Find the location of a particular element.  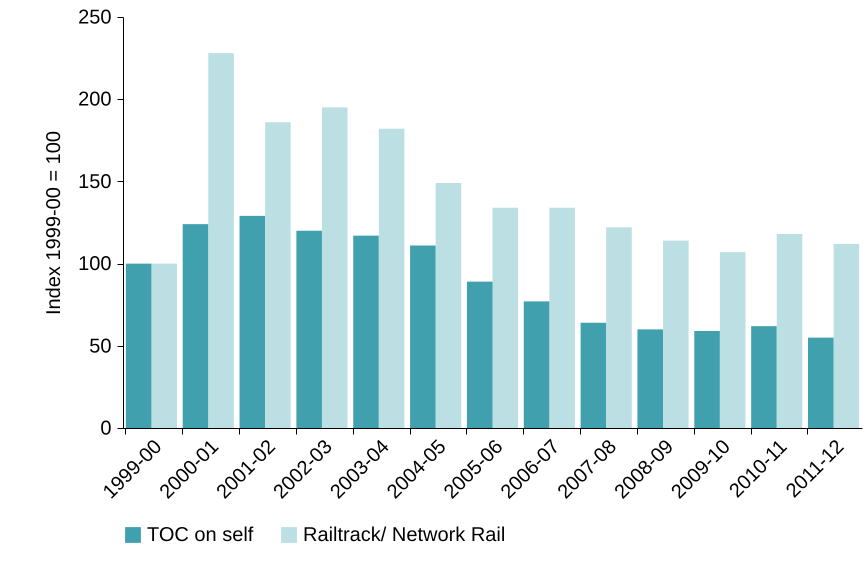

y-axis-title: Index 1999-00 = 100 is located at coordinates (54, 223).